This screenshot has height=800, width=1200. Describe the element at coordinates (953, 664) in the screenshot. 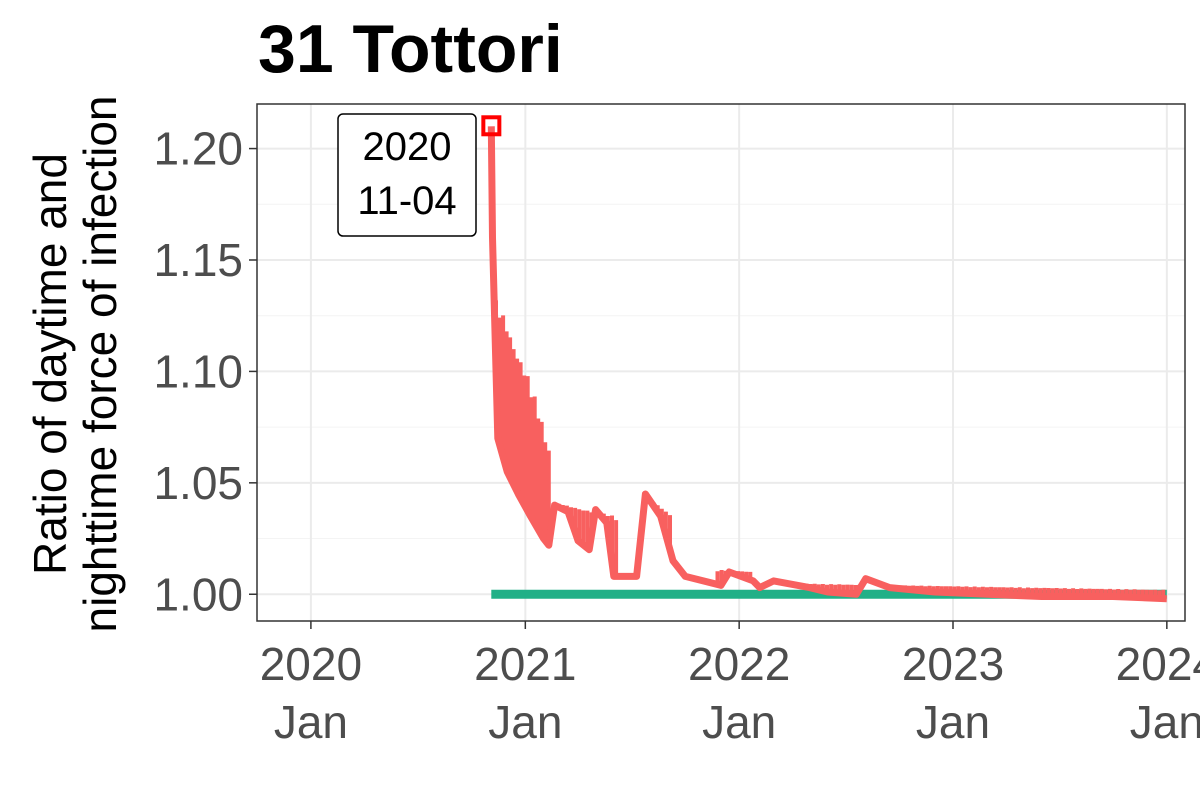

I see `x-tick-year: 2023` at that location.